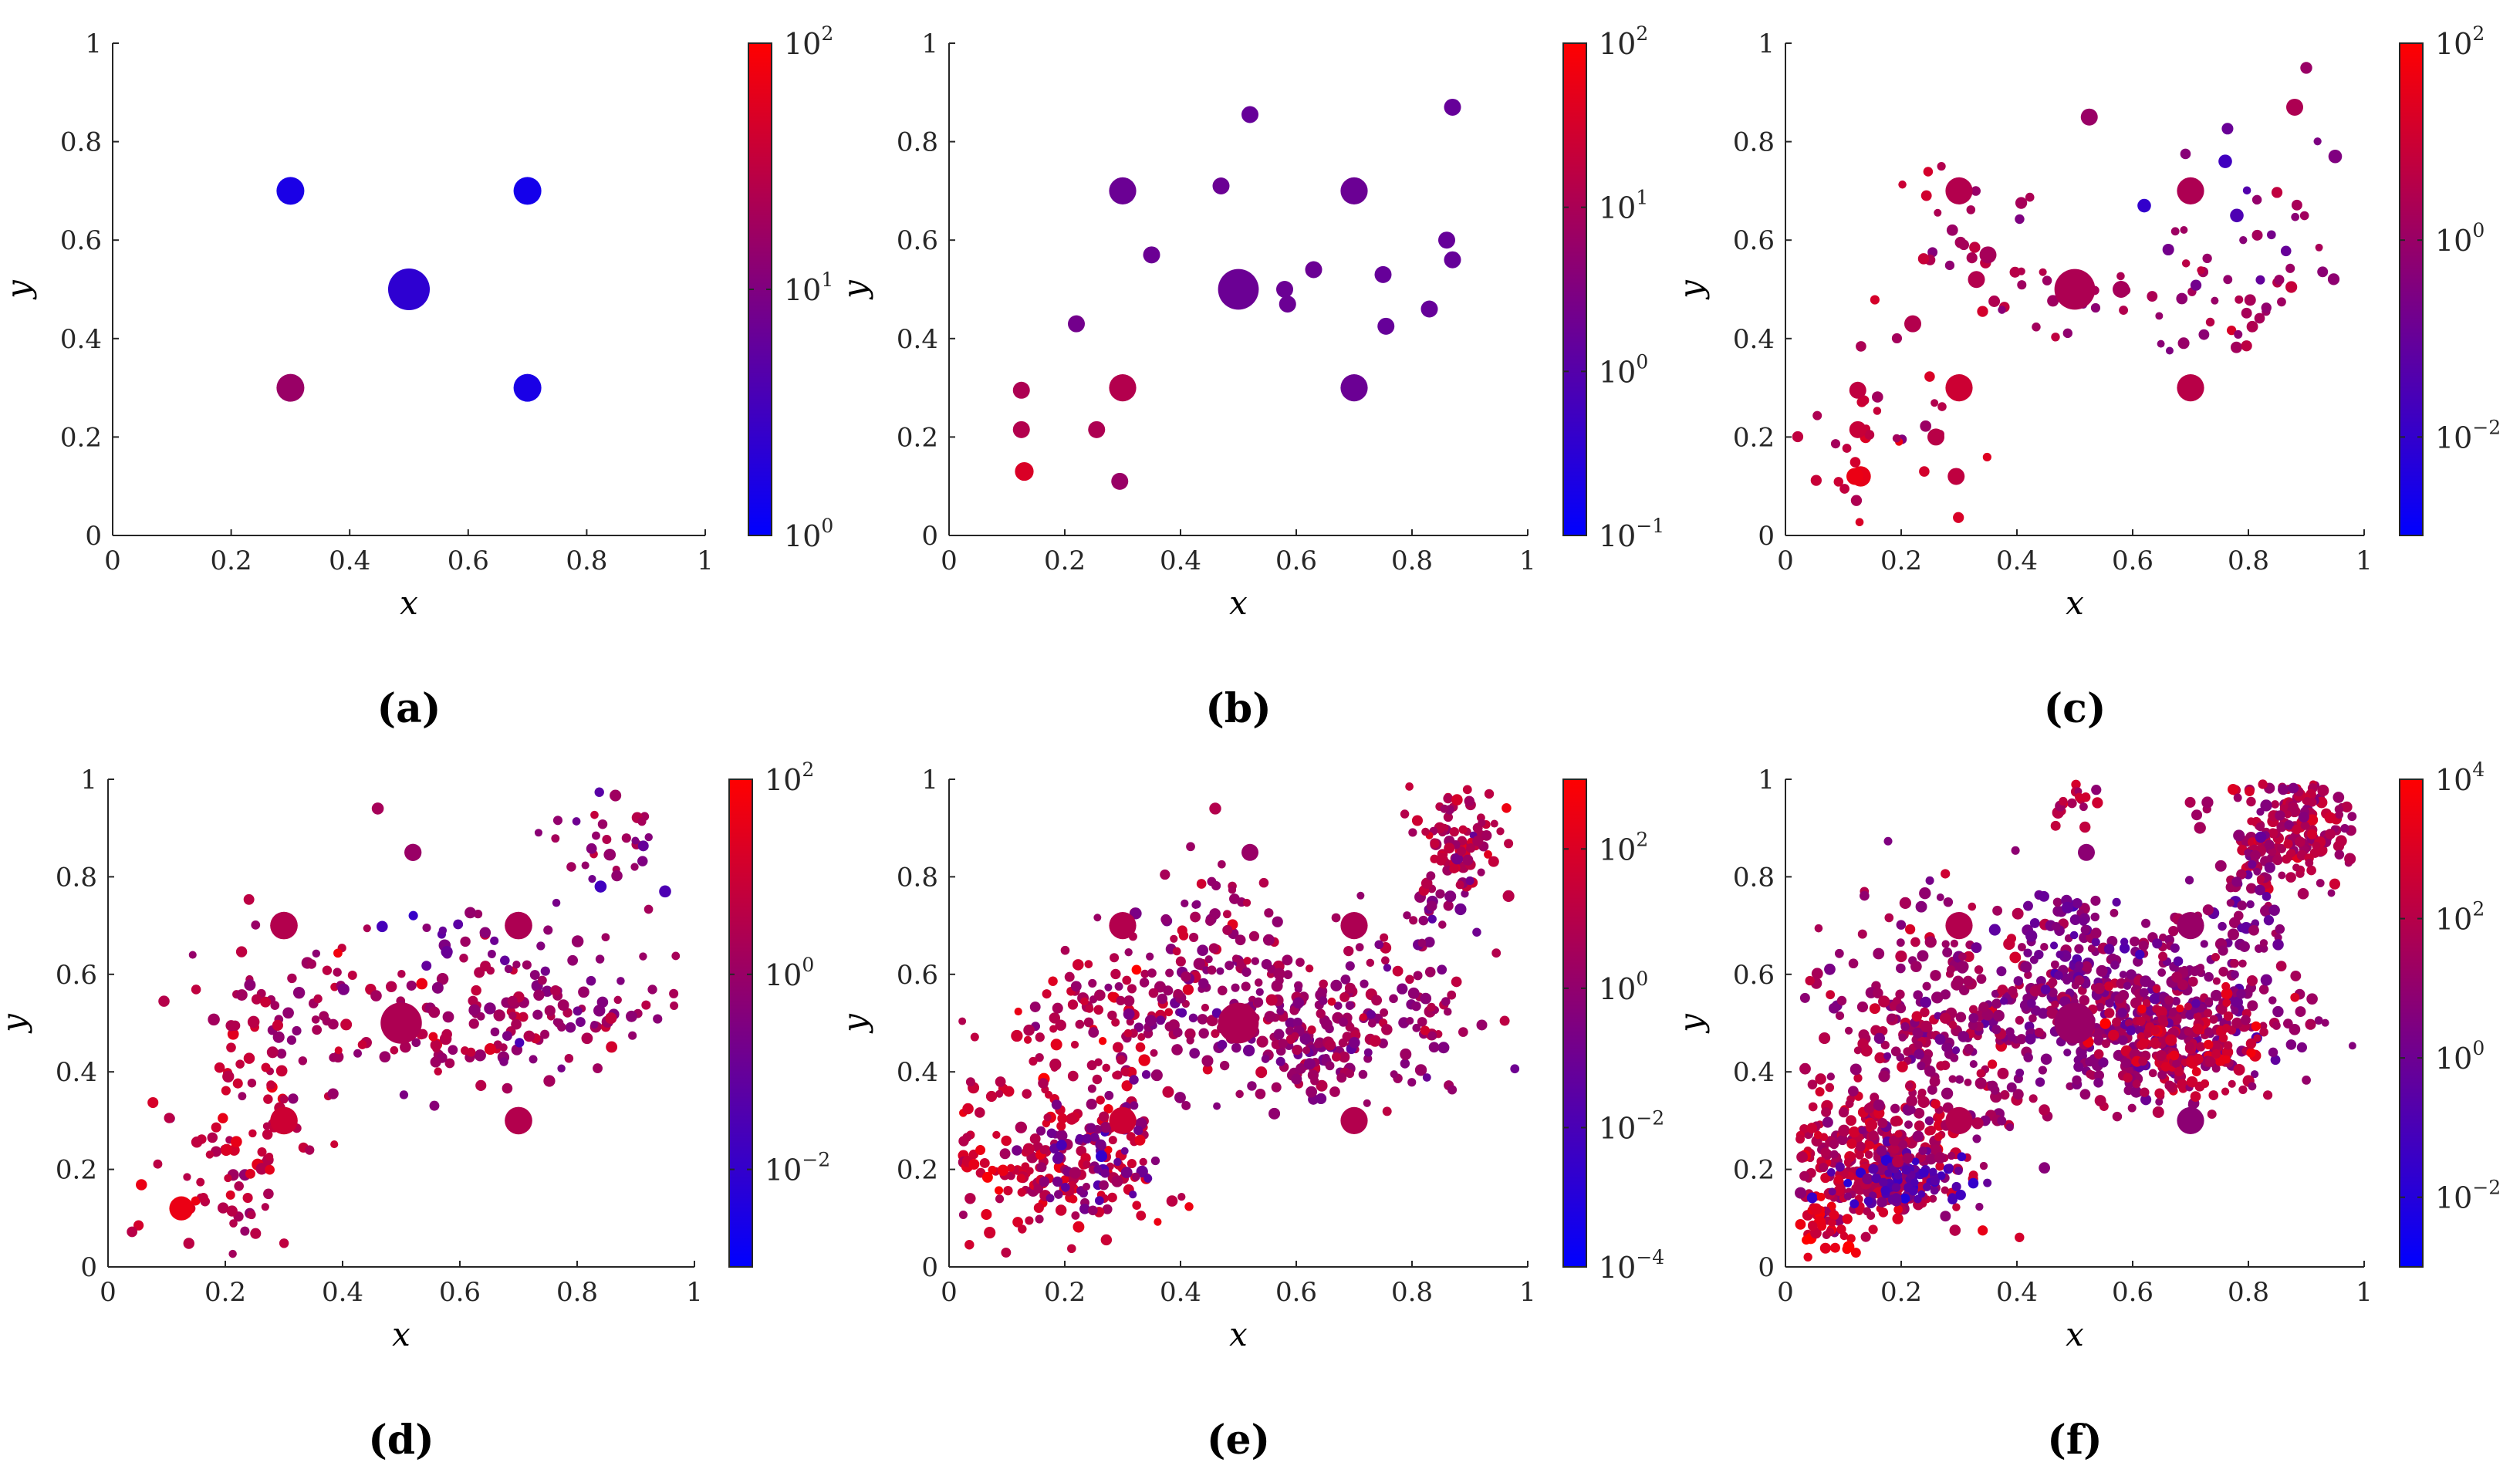 This screenshot has width=2520, height=1476. I want to click on colorbar-frame, so click(2411, 1024).